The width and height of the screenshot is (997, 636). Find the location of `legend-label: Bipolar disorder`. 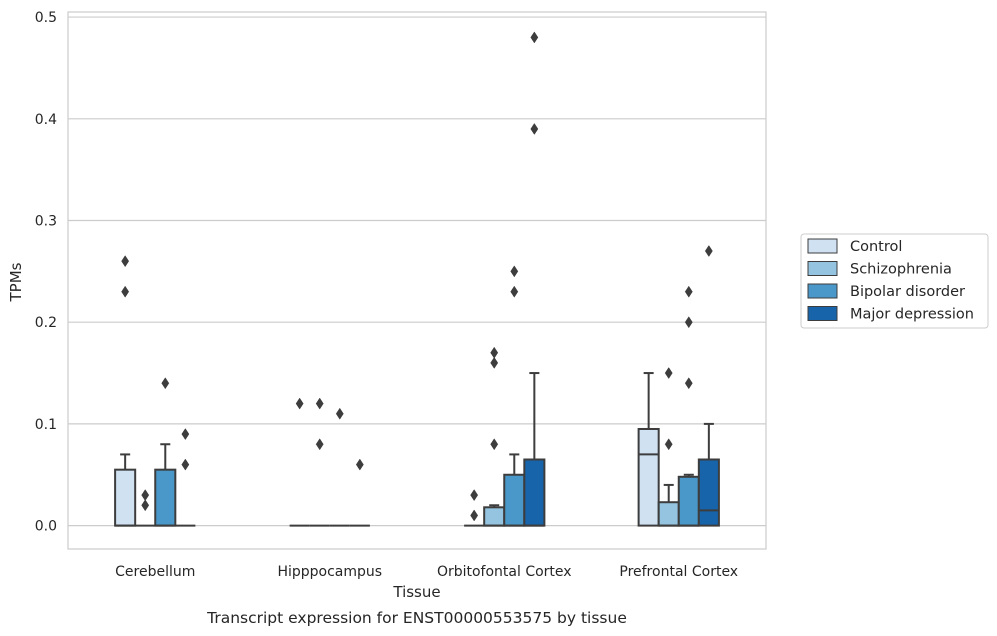

legend-label: Bipolar disorder is located at coordinates (907, 292).